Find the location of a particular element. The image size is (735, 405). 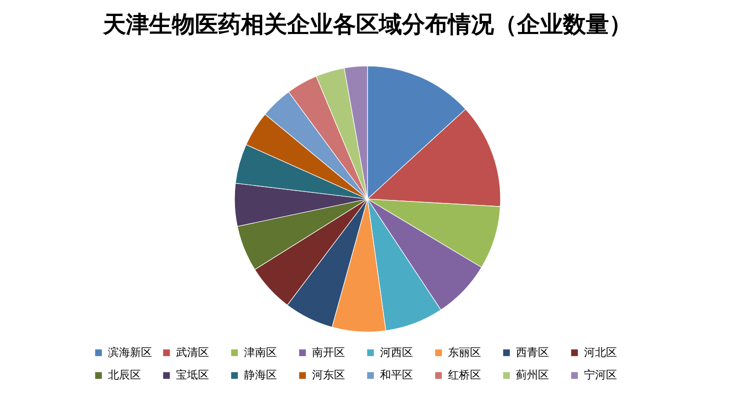

legend-label: 红桥区 is located at coordinates (464, 376).